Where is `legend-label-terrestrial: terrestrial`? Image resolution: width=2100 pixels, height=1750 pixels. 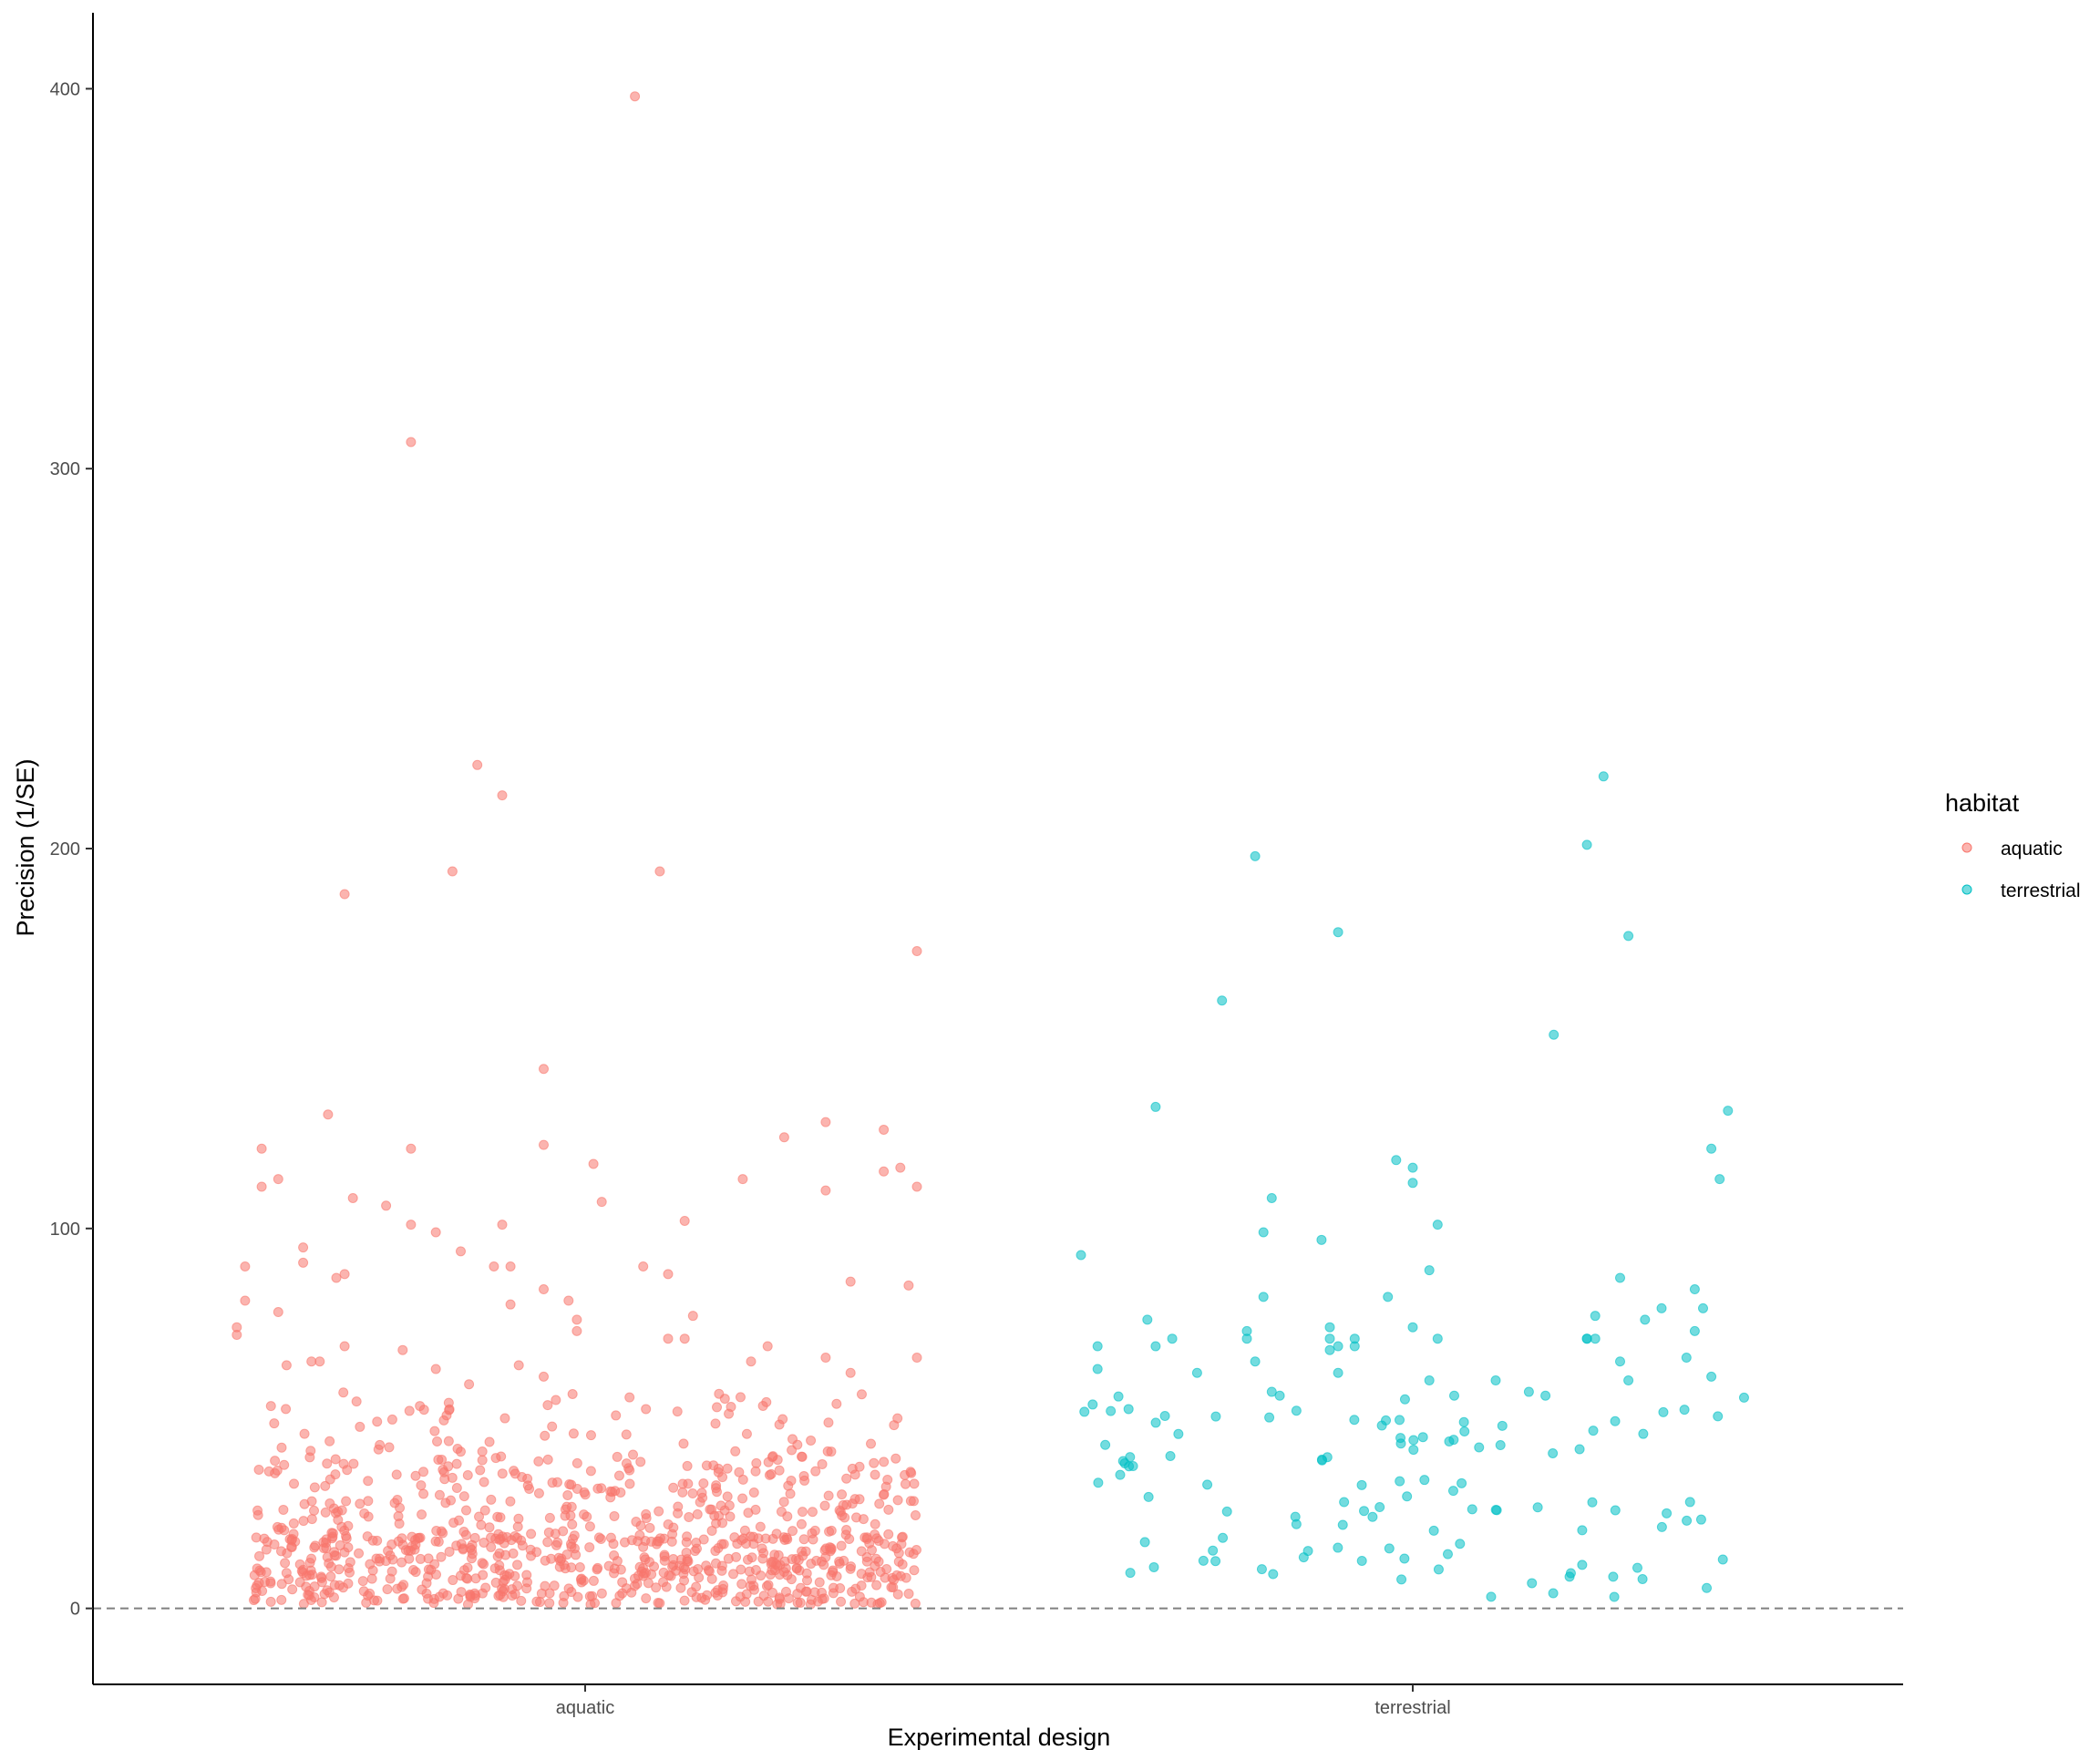
legend-label-terrestrial: terrestrial is located at coordinates (2041, 891).